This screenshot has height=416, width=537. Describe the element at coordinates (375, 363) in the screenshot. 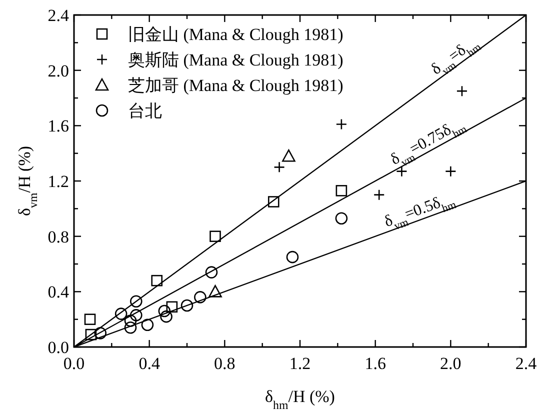

I see `x-tick-label: 1.6` at that location.